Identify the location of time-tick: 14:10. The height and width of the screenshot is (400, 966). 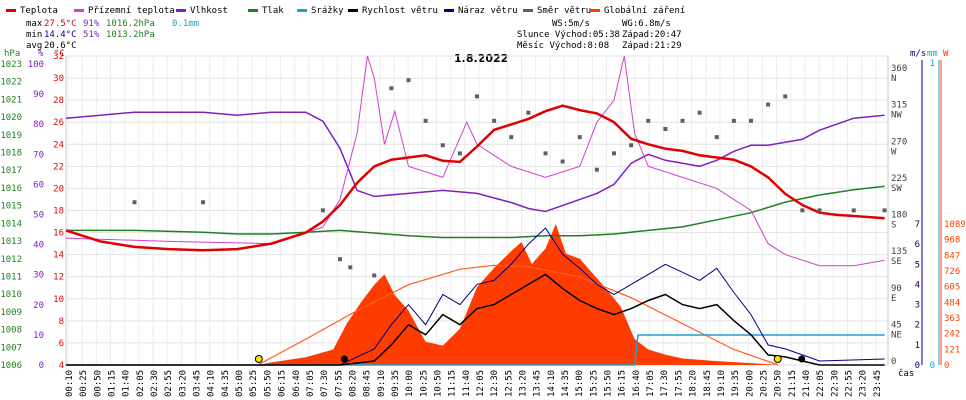
(552, 383).